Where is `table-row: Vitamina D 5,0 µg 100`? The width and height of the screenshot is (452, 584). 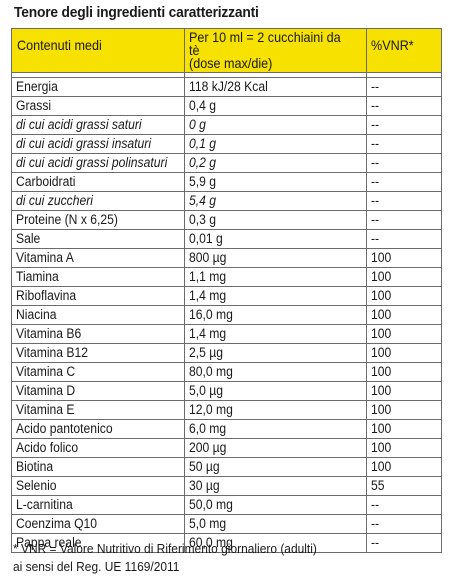
table-row: Vitamina D 5,0 µg 100 is located at coordinates (226, 391).